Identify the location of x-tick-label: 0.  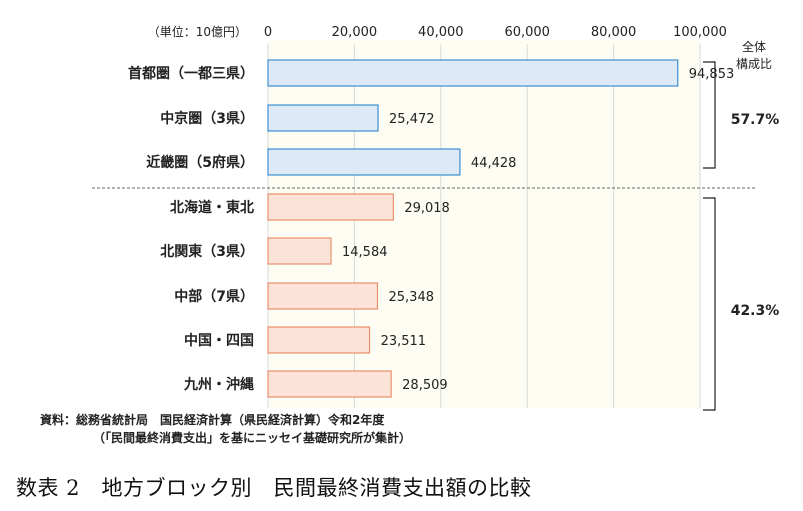
(268, 32).